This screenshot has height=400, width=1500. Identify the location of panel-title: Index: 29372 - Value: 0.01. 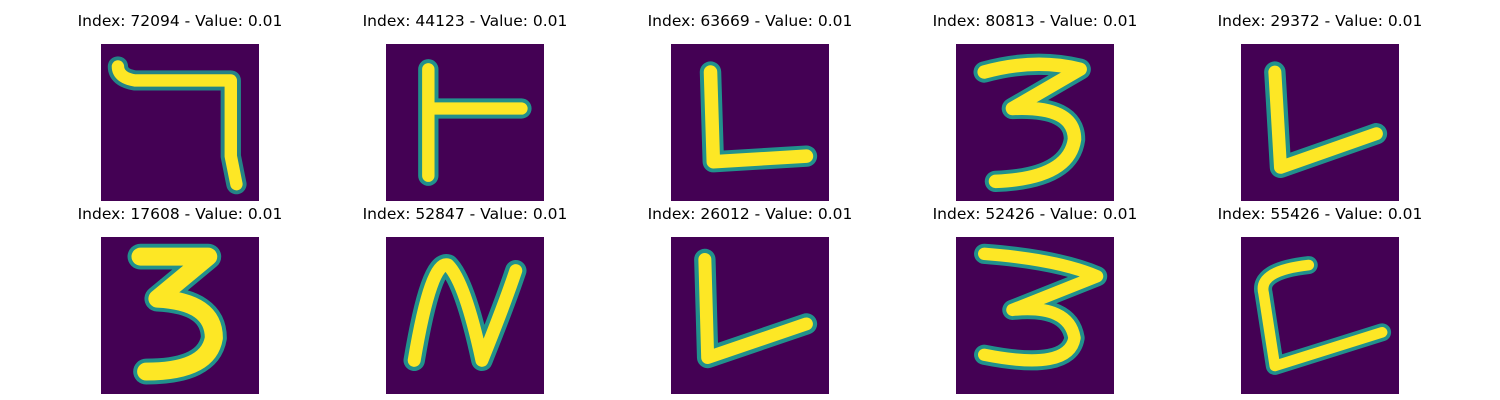
(1320, 21).